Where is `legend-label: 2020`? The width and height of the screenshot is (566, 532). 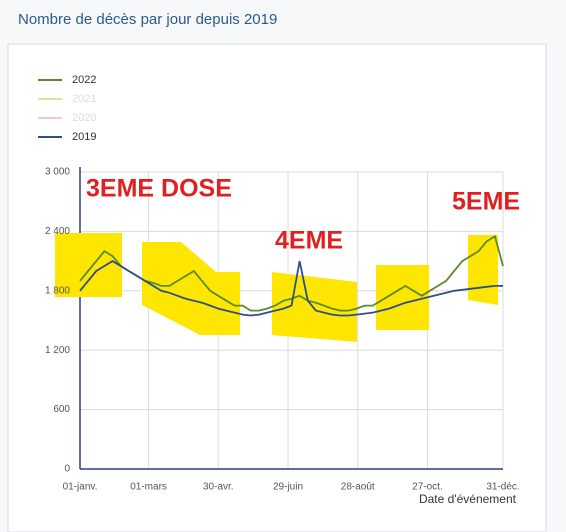
legend-label: 2020 is located at coordinates (84, 118).